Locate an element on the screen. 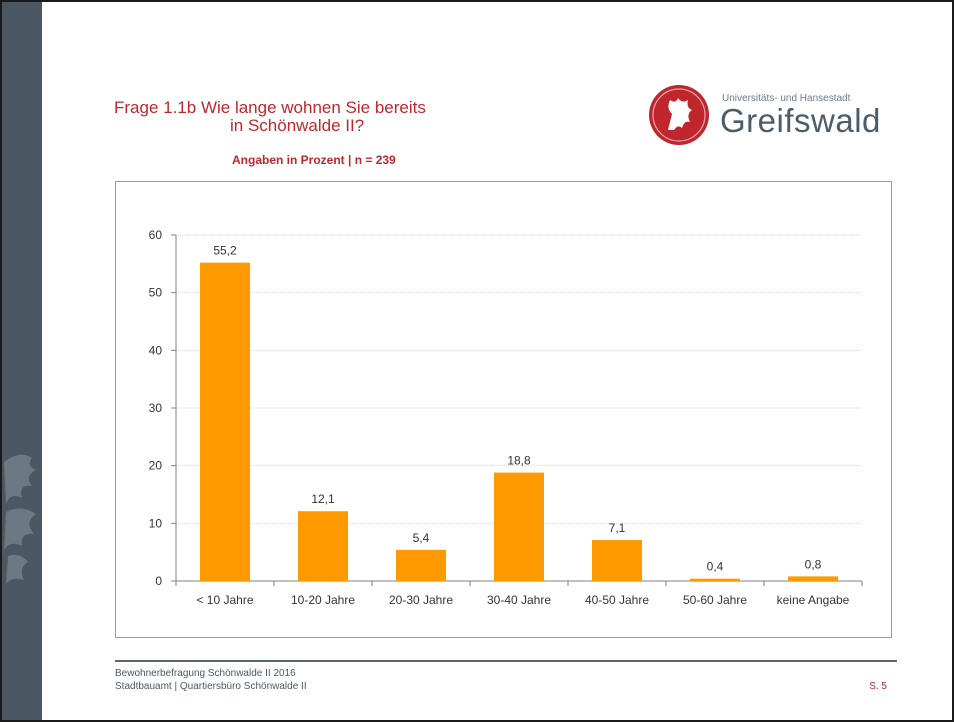 The width and height of the screenshot is (954, 722). griffin-seal-icon is located at coordinates (679, 115).